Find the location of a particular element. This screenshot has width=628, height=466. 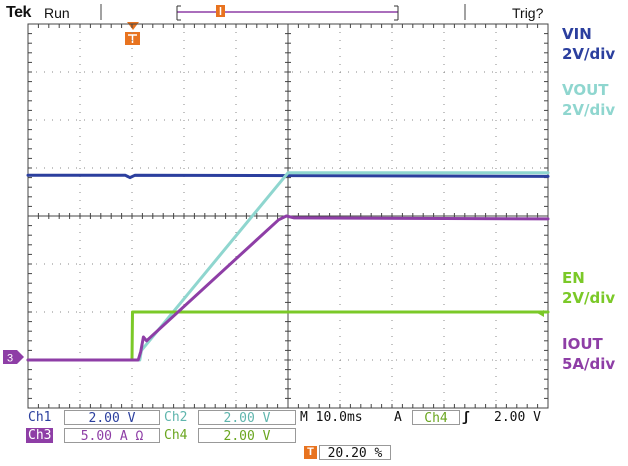

ch3-label: IOUT 5A/div is located at coordinates (588, 354).